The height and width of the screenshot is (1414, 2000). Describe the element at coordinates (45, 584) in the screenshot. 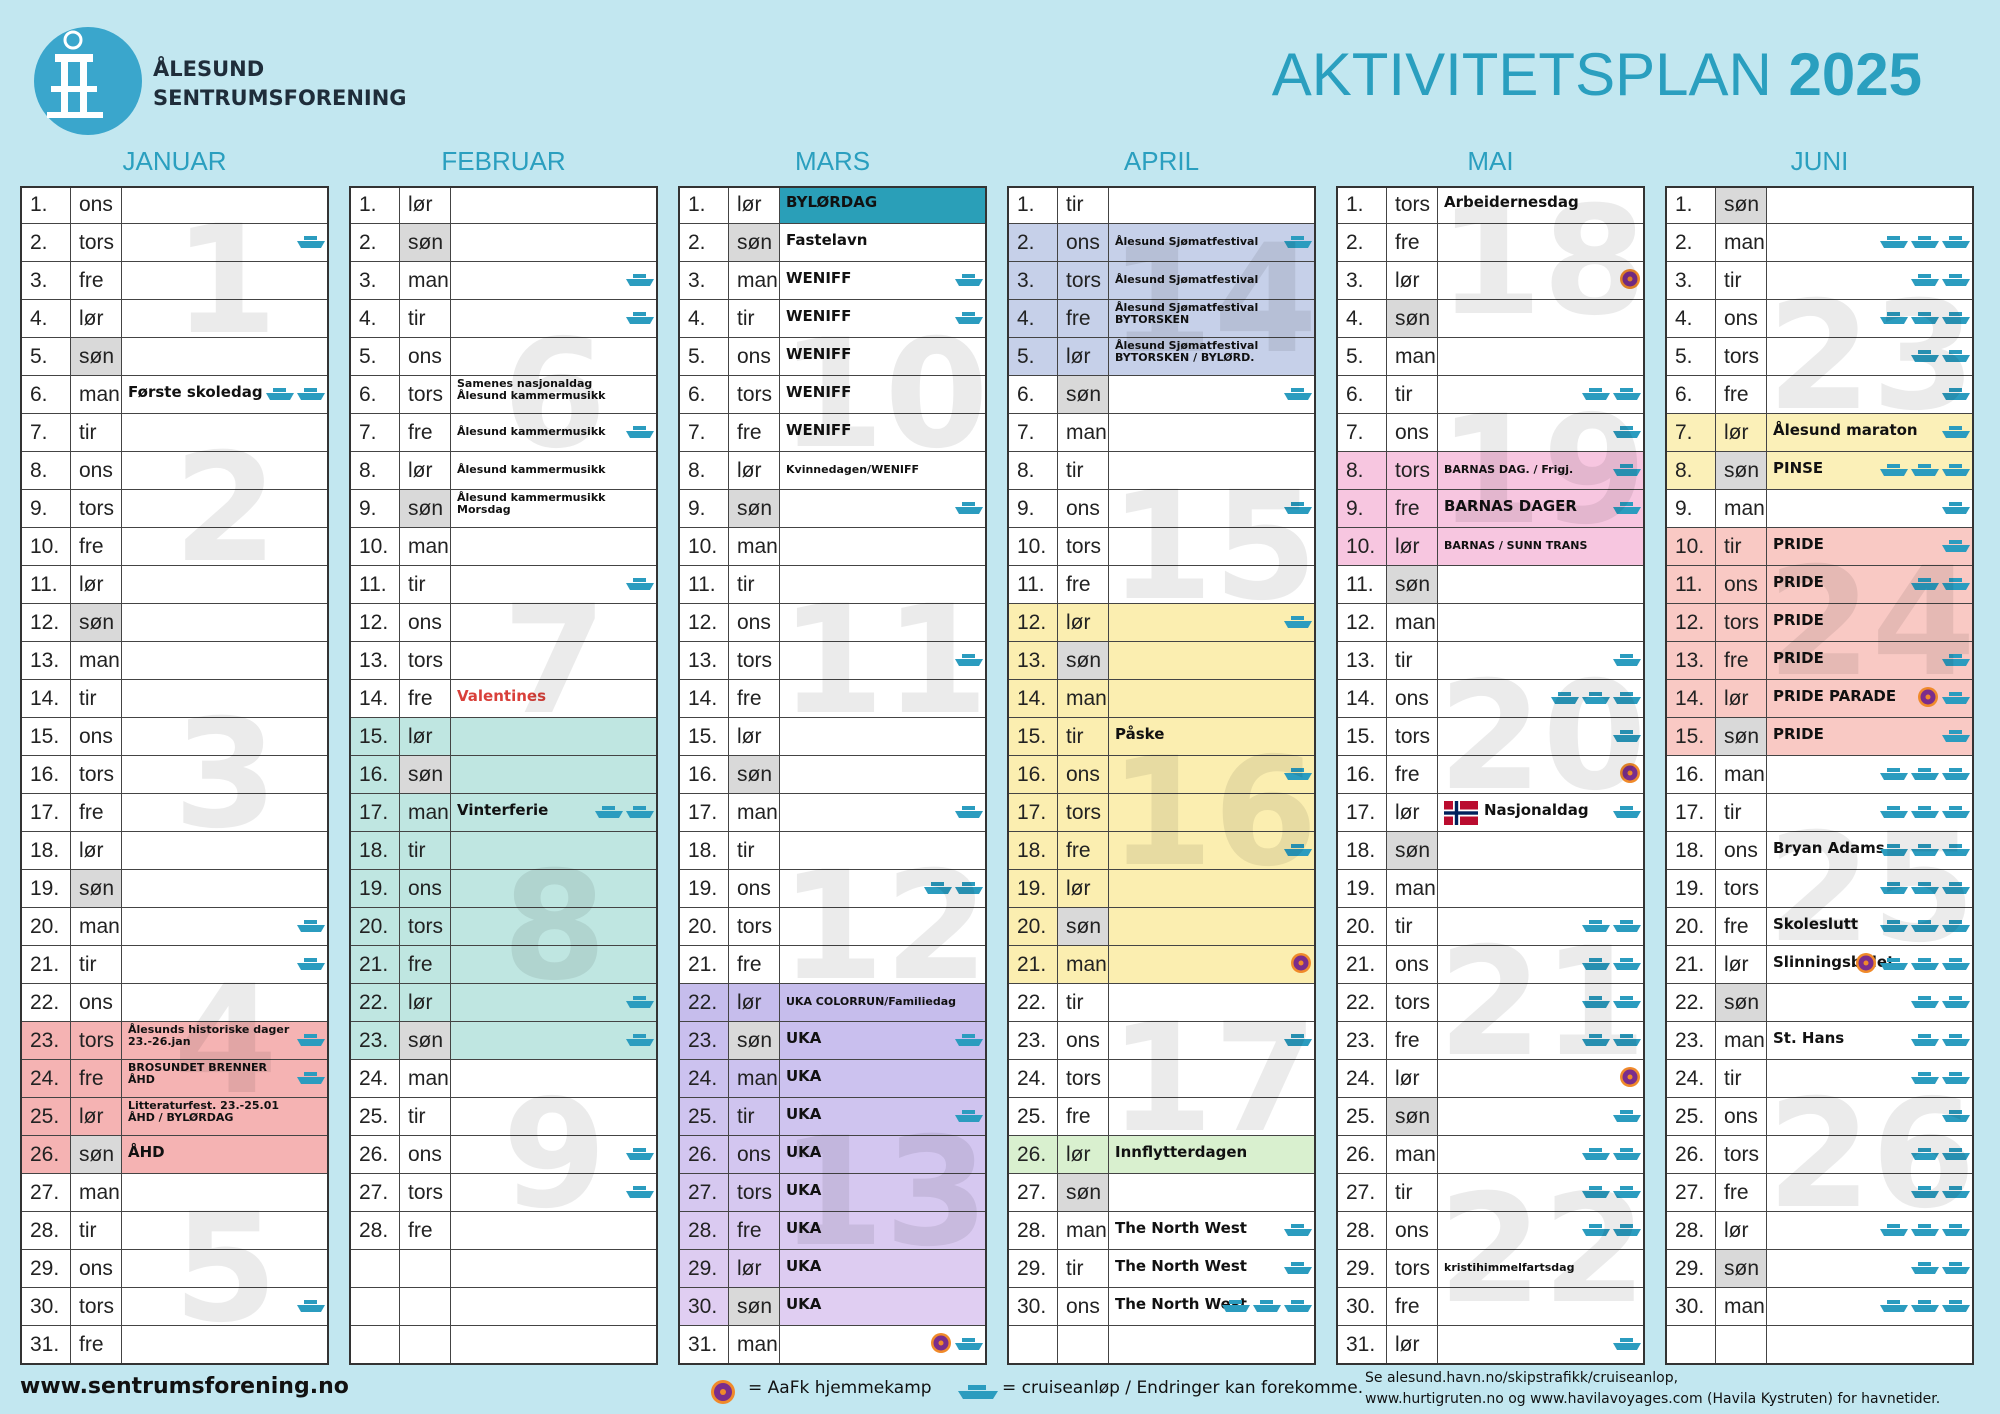

I see `day-number: 11.` at that location.